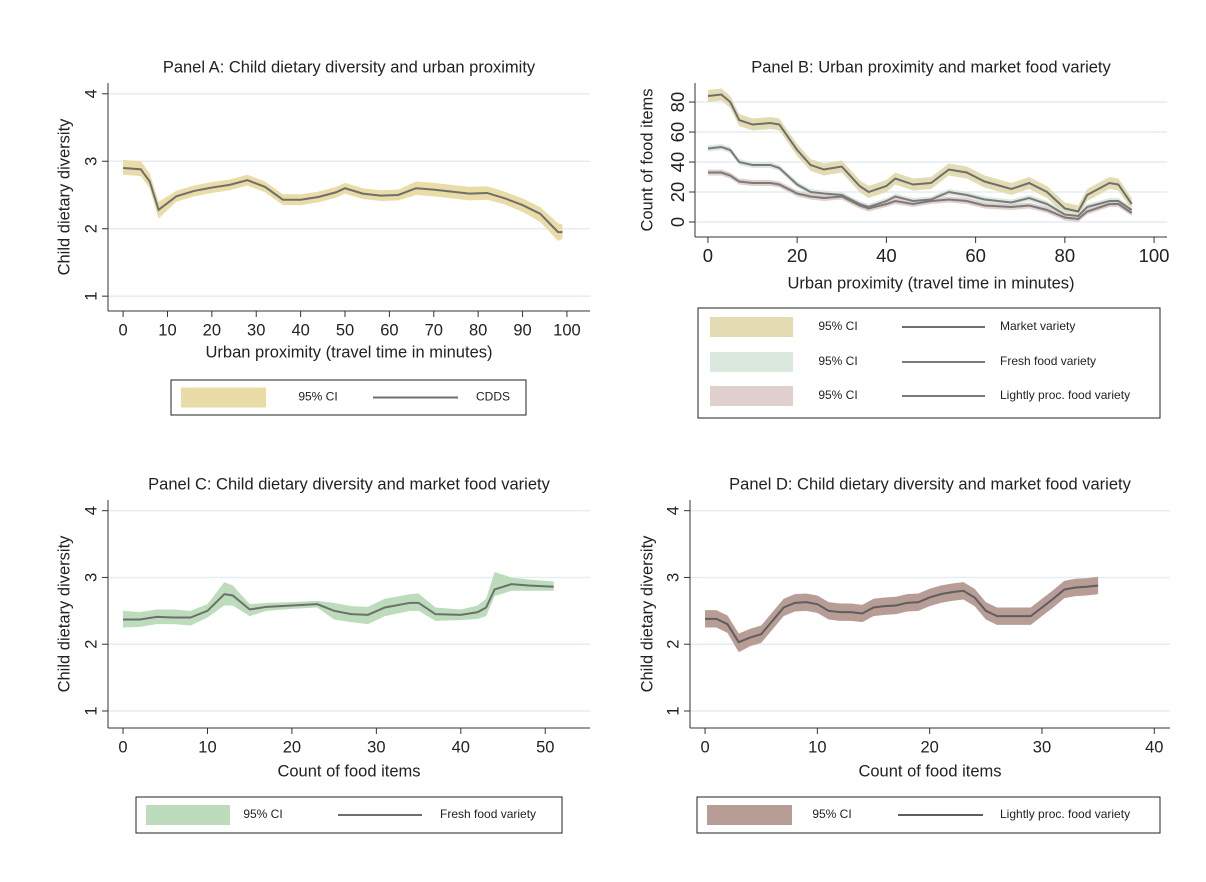 This screenshot has width=1206, height=882. What do you see at coordinates (493, 397) in the screenshot?
I see `legend-label: CDDS` at bounding box center [493, 397].